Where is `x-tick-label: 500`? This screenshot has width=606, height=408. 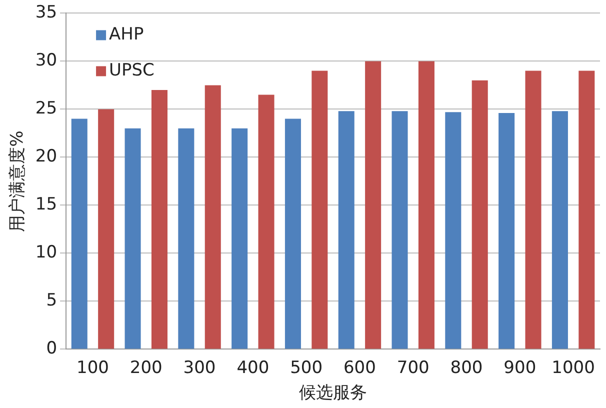 x-tick-label: 500 is located at coordinates (306, 368).